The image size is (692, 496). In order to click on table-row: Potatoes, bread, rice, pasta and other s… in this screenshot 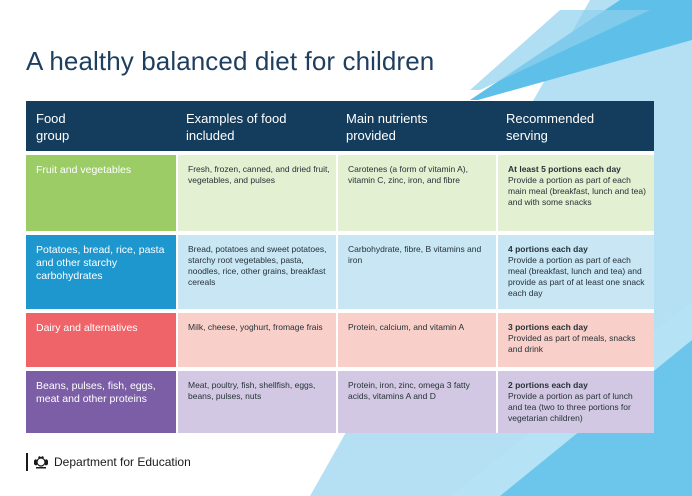, I will do `click(340, 274)`.